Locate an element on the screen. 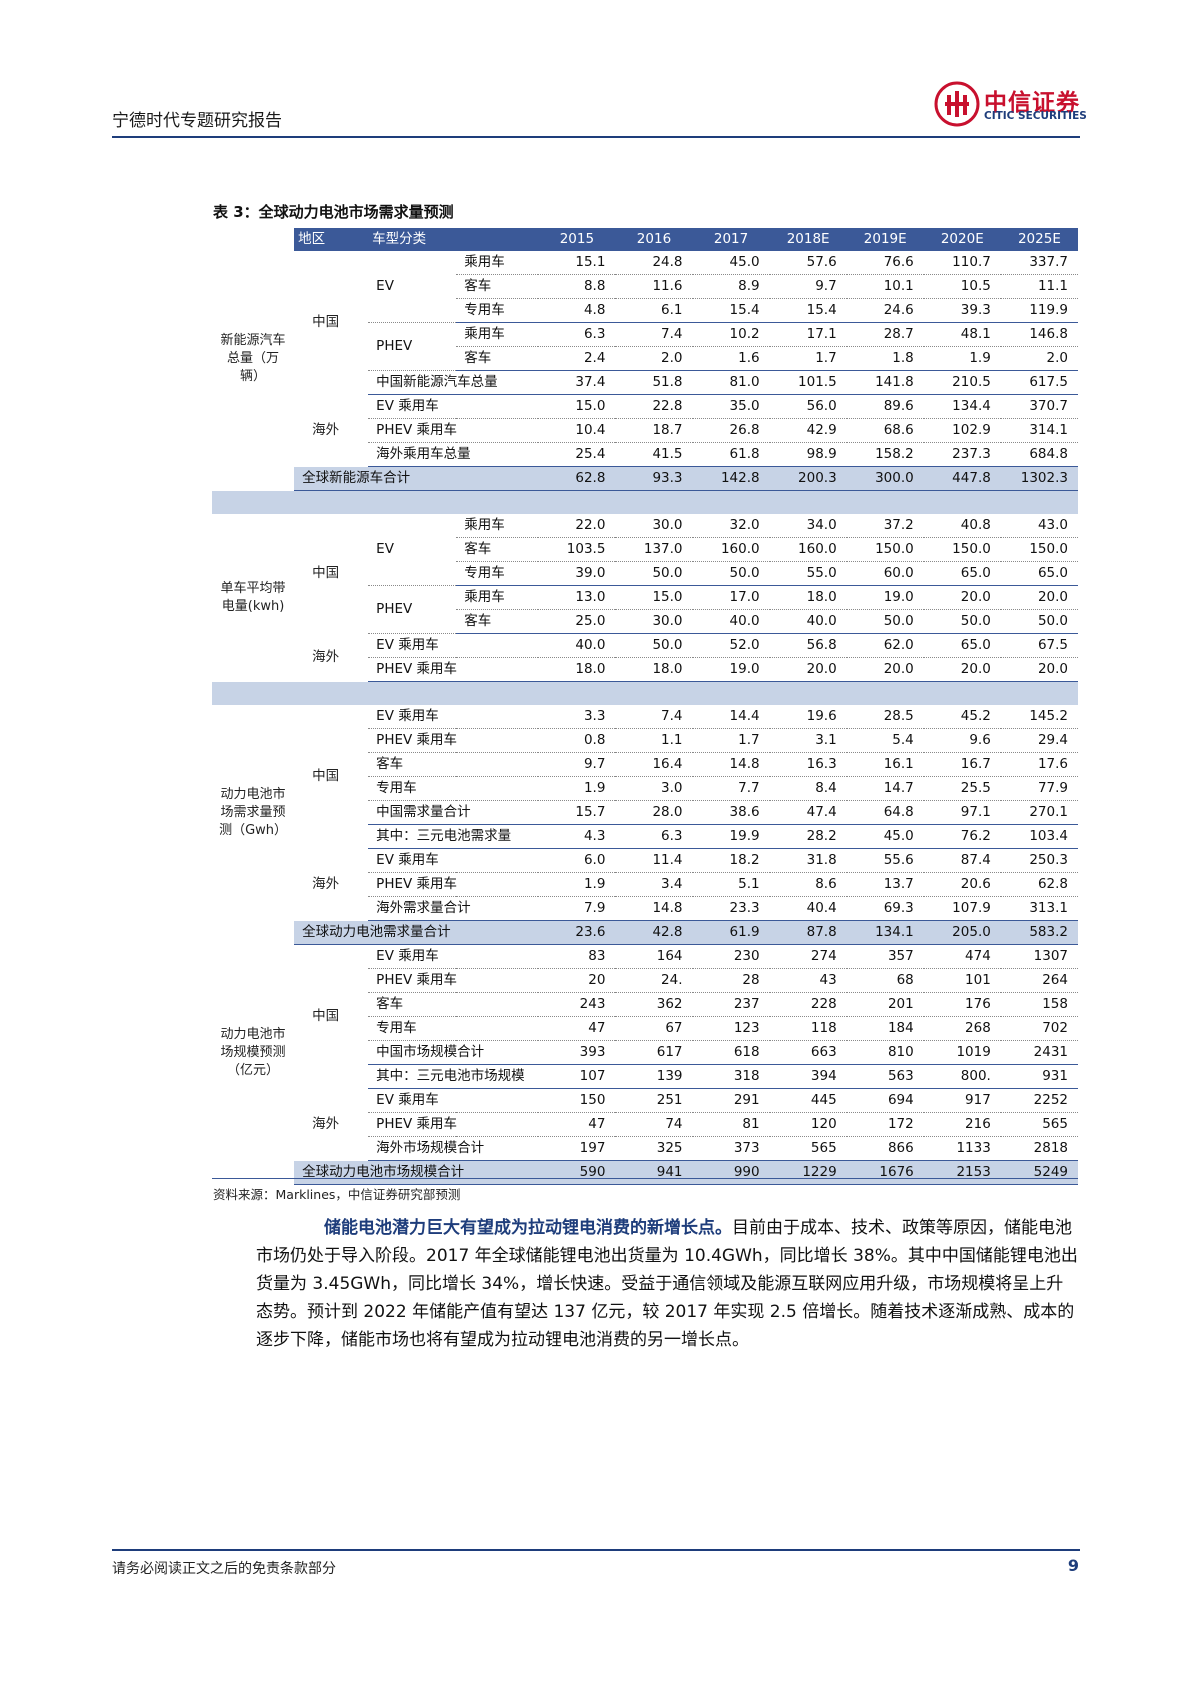 The height and width of the screenshot is (1684, 1191). table-cell-value: 8.6 is located at coordinates (808, 884).